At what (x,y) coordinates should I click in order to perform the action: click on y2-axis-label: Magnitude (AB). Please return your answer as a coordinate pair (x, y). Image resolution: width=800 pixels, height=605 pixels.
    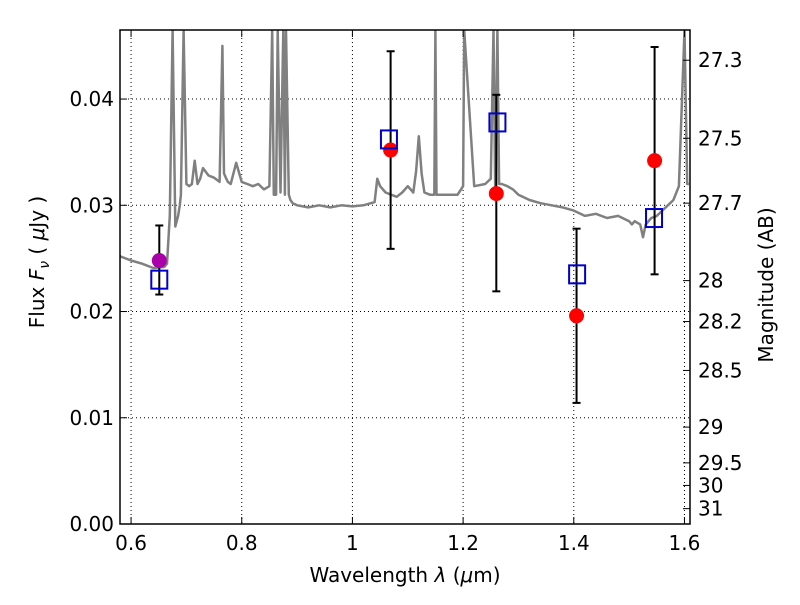
    Looking at the image, I should click on (766, 284).